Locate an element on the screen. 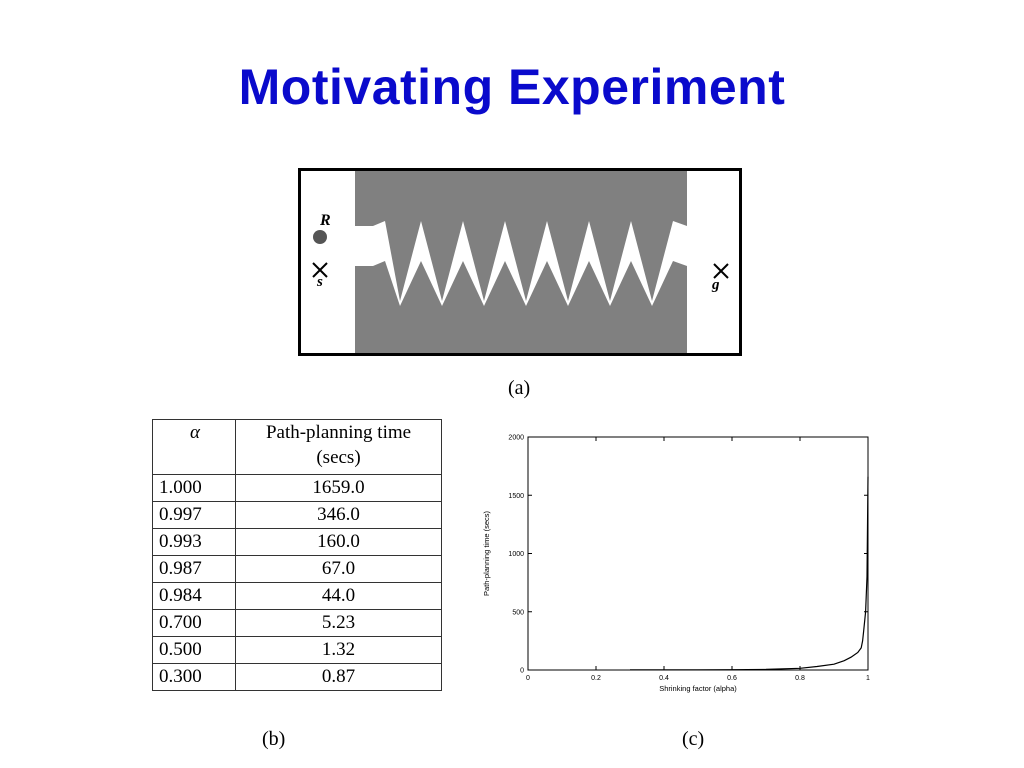 This screenshot has width=1024, height=768. robot-marker is located at coordinates (320, 237).